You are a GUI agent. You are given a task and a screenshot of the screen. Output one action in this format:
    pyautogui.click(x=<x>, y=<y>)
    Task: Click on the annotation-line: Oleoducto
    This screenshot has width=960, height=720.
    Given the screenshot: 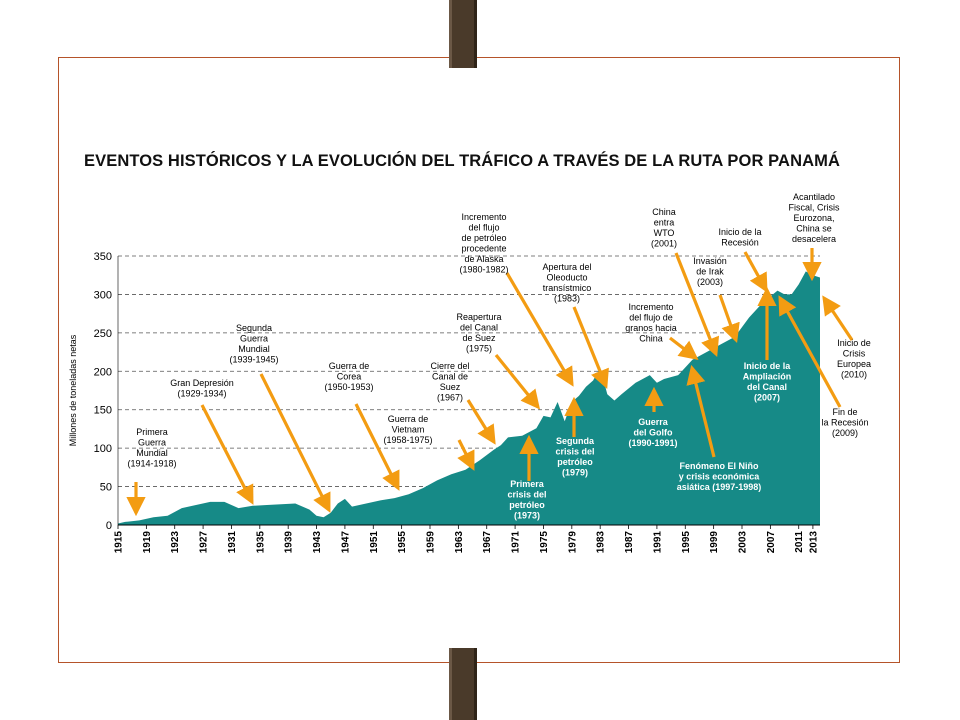 What is the action you would take?
    pyautogui.click(x=566, y=278)
    